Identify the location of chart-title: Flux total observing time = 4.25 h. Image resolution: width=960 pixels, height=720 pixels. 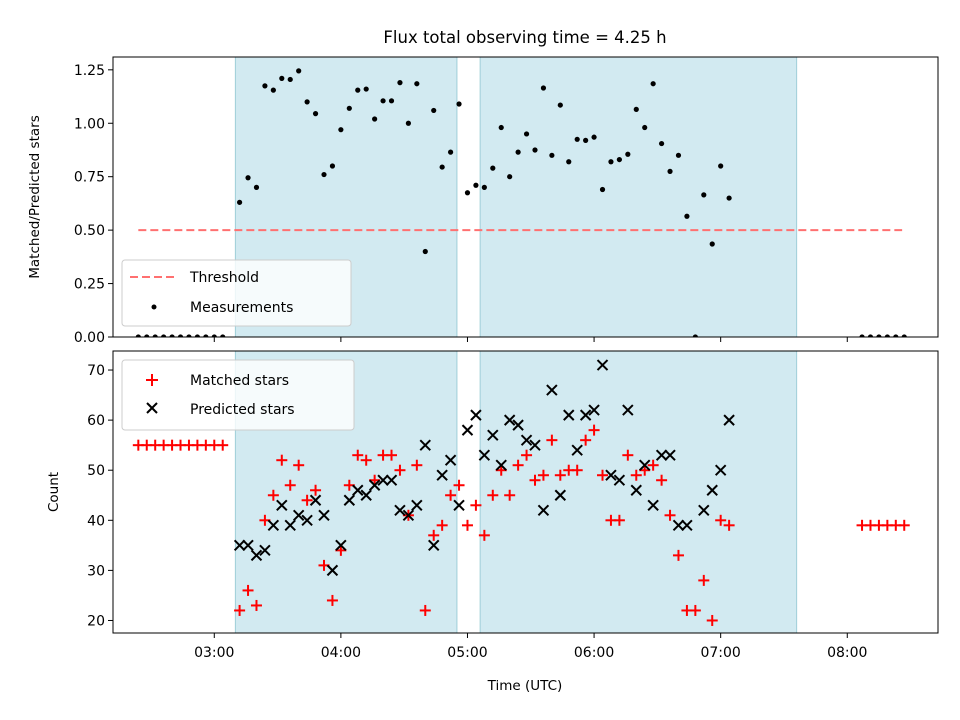
(524, 37).